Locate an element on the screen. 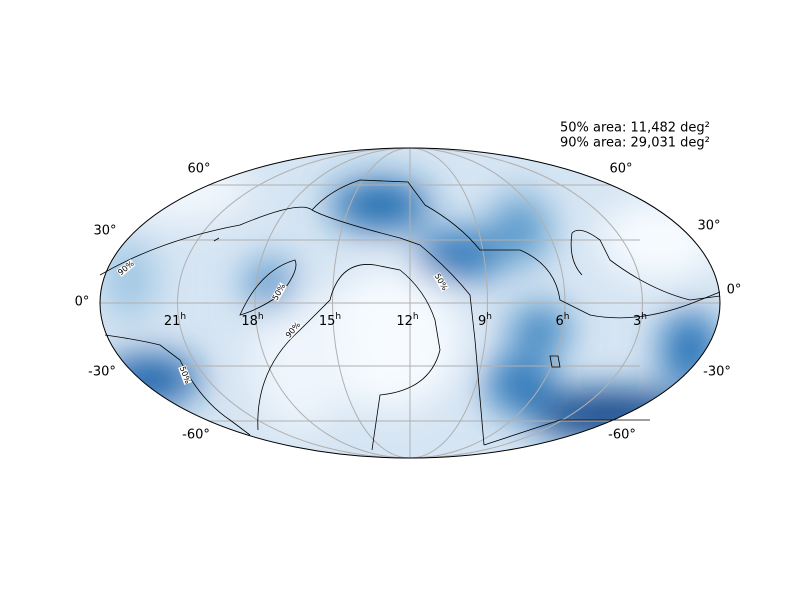  ra-tick-label: 15h is located at coordinates (330, 320).